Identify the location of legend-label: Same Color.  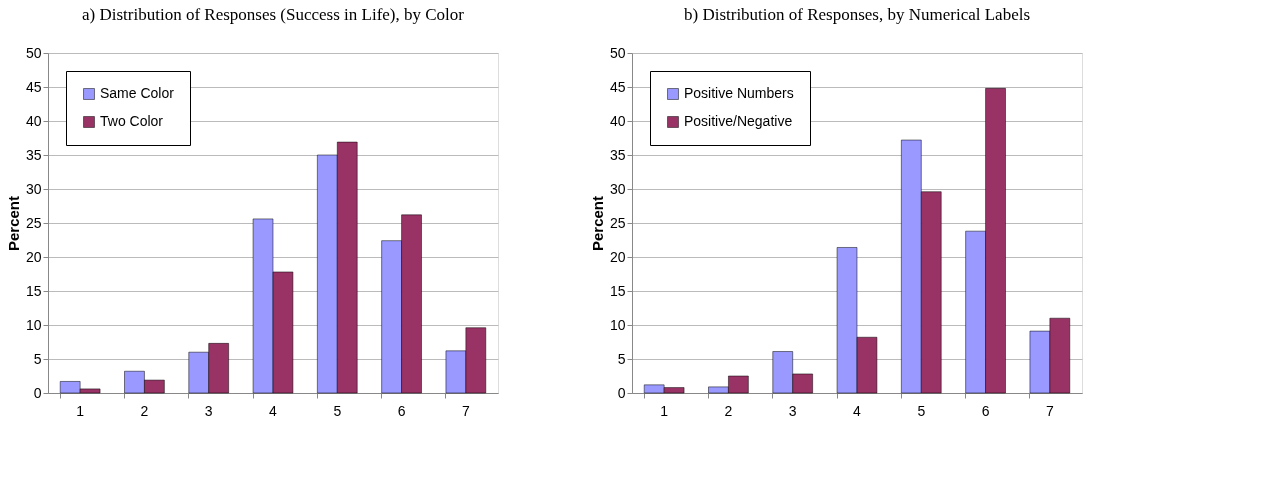
(137, 93).